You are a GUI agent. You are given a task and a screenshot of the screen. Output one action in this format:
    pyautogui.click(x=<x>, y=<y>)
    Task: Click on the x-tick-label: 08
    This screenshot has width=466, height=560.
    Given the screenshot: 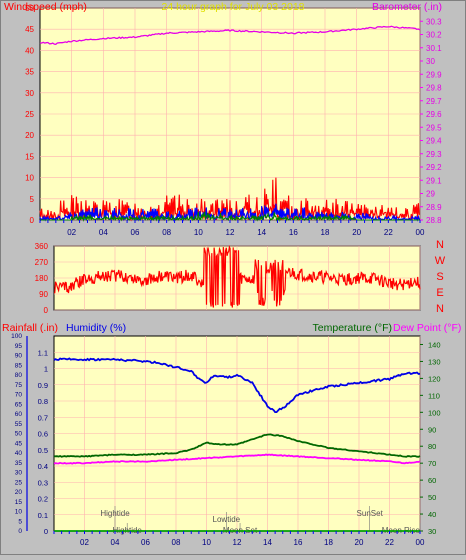 What is the action you would take?
    pyautogui.click(x=166, y=232)
    